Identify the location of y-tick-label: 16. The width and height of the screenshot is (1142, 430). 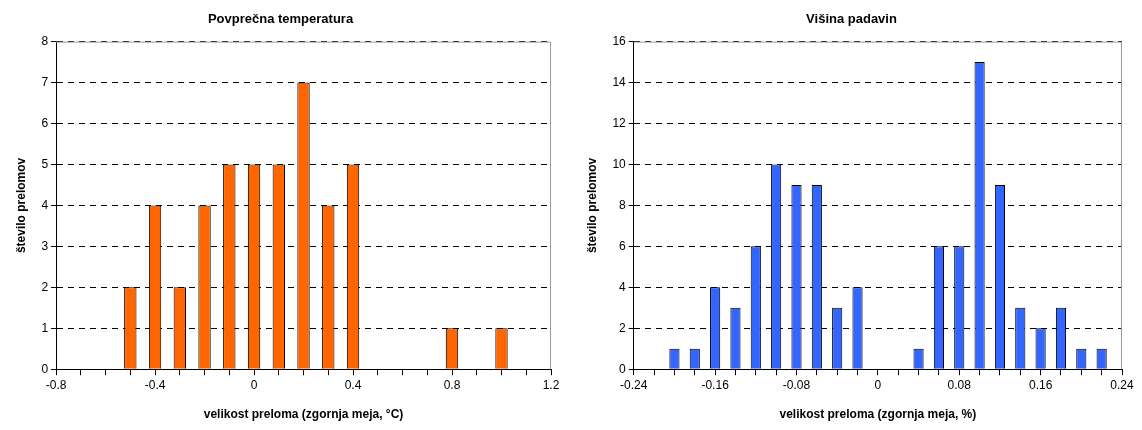
(619, 40).